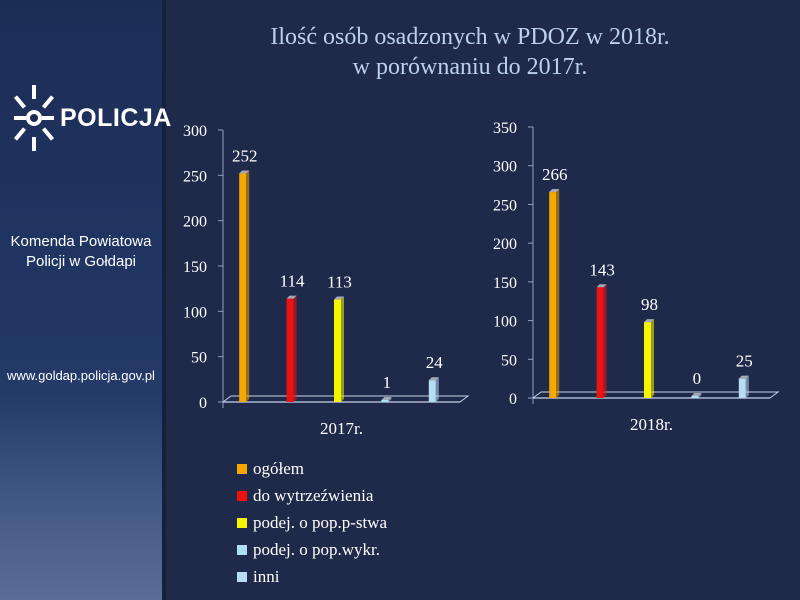 Image resolution: width=800 pixels, height=600 pixels. Describe the element at coordinates (555, 174) in the screenshot. I see `chart-2018r-data-label: 266` at that location.